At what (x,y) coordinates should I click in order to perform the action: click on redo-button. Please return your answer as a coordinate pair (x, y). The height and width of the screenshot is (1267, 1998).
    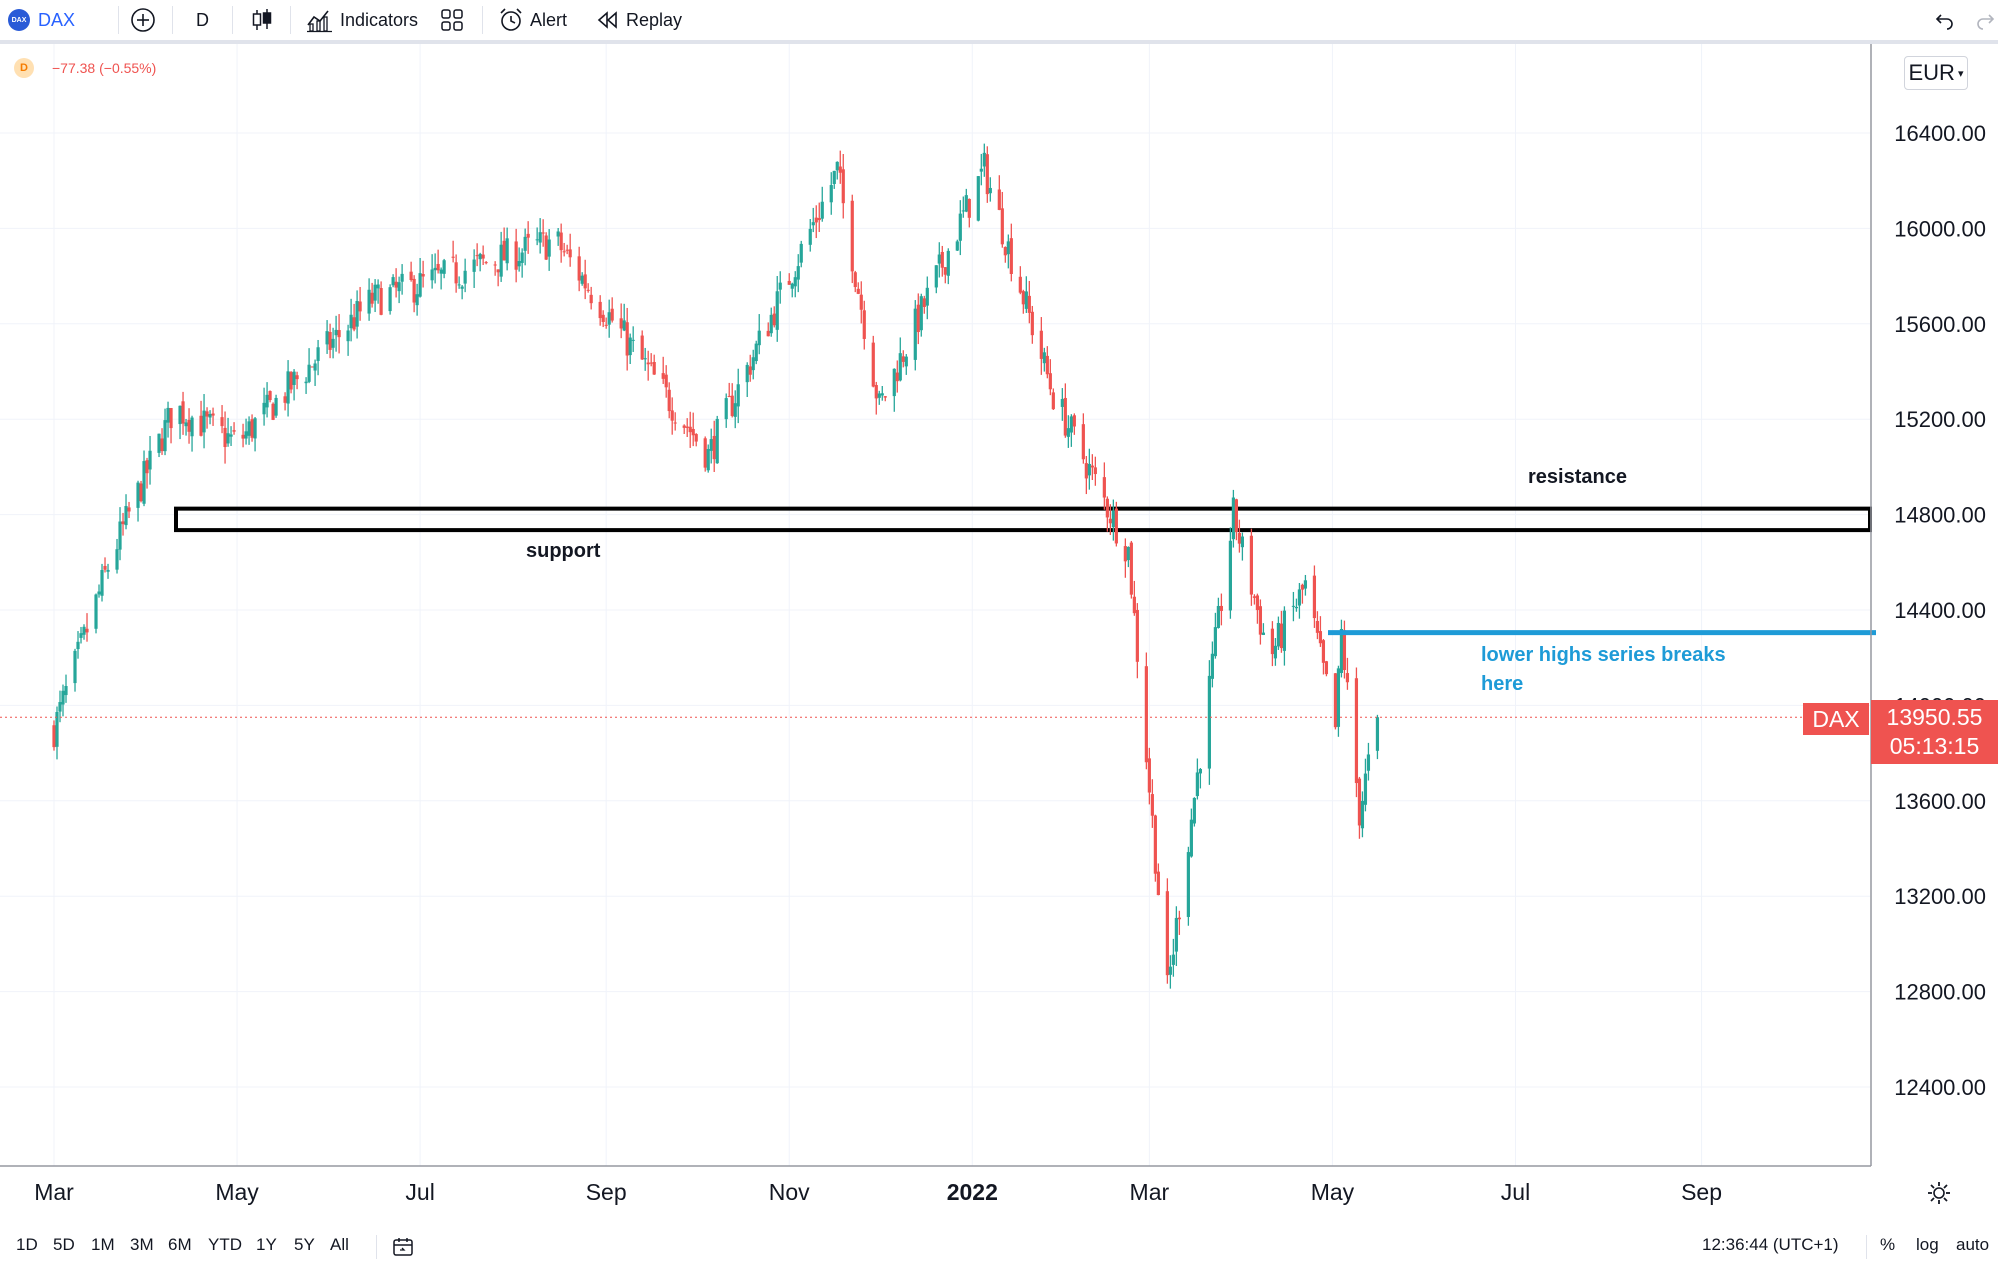
    Looking at the image, I should click on (1985, 20).